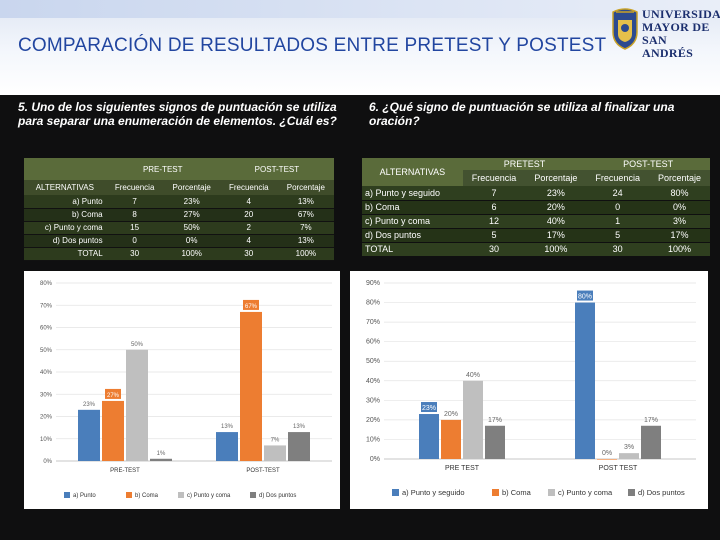 The image size is (720, 540). Describe the element at coordinates (46, 395) in the screenshot. I see `y-tick-label: 30%` at that location.